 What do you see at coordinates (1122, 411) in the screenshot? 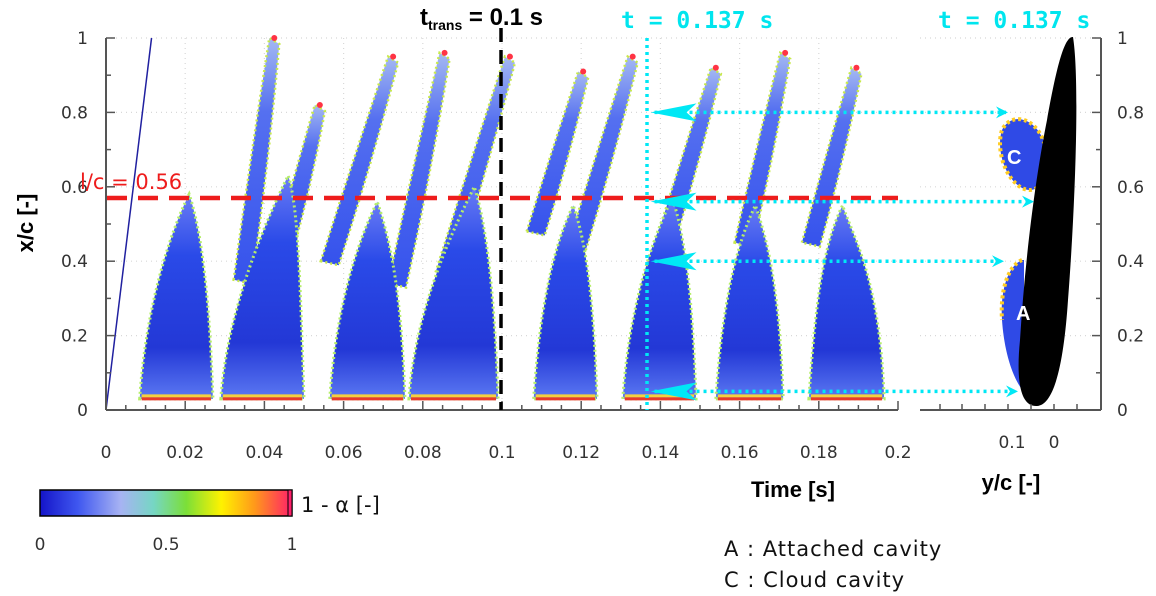
I see `section-y-tick-label: 0` at bounding box center [1122, 411].